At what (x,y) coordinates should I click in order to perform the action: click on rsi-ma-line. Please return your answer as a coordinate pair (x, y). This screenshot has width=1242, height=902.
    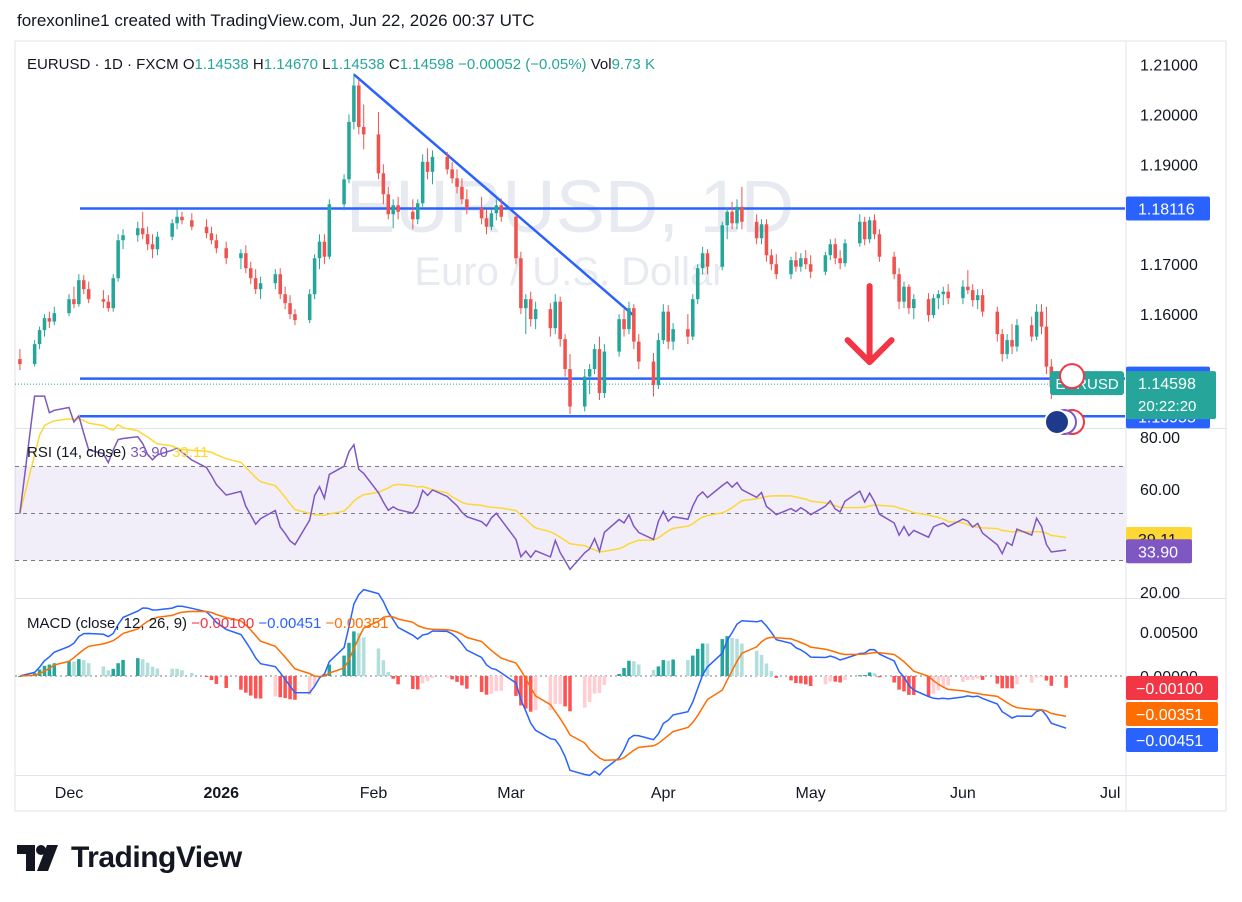
    Looking at the image, I should click on (543, 485).